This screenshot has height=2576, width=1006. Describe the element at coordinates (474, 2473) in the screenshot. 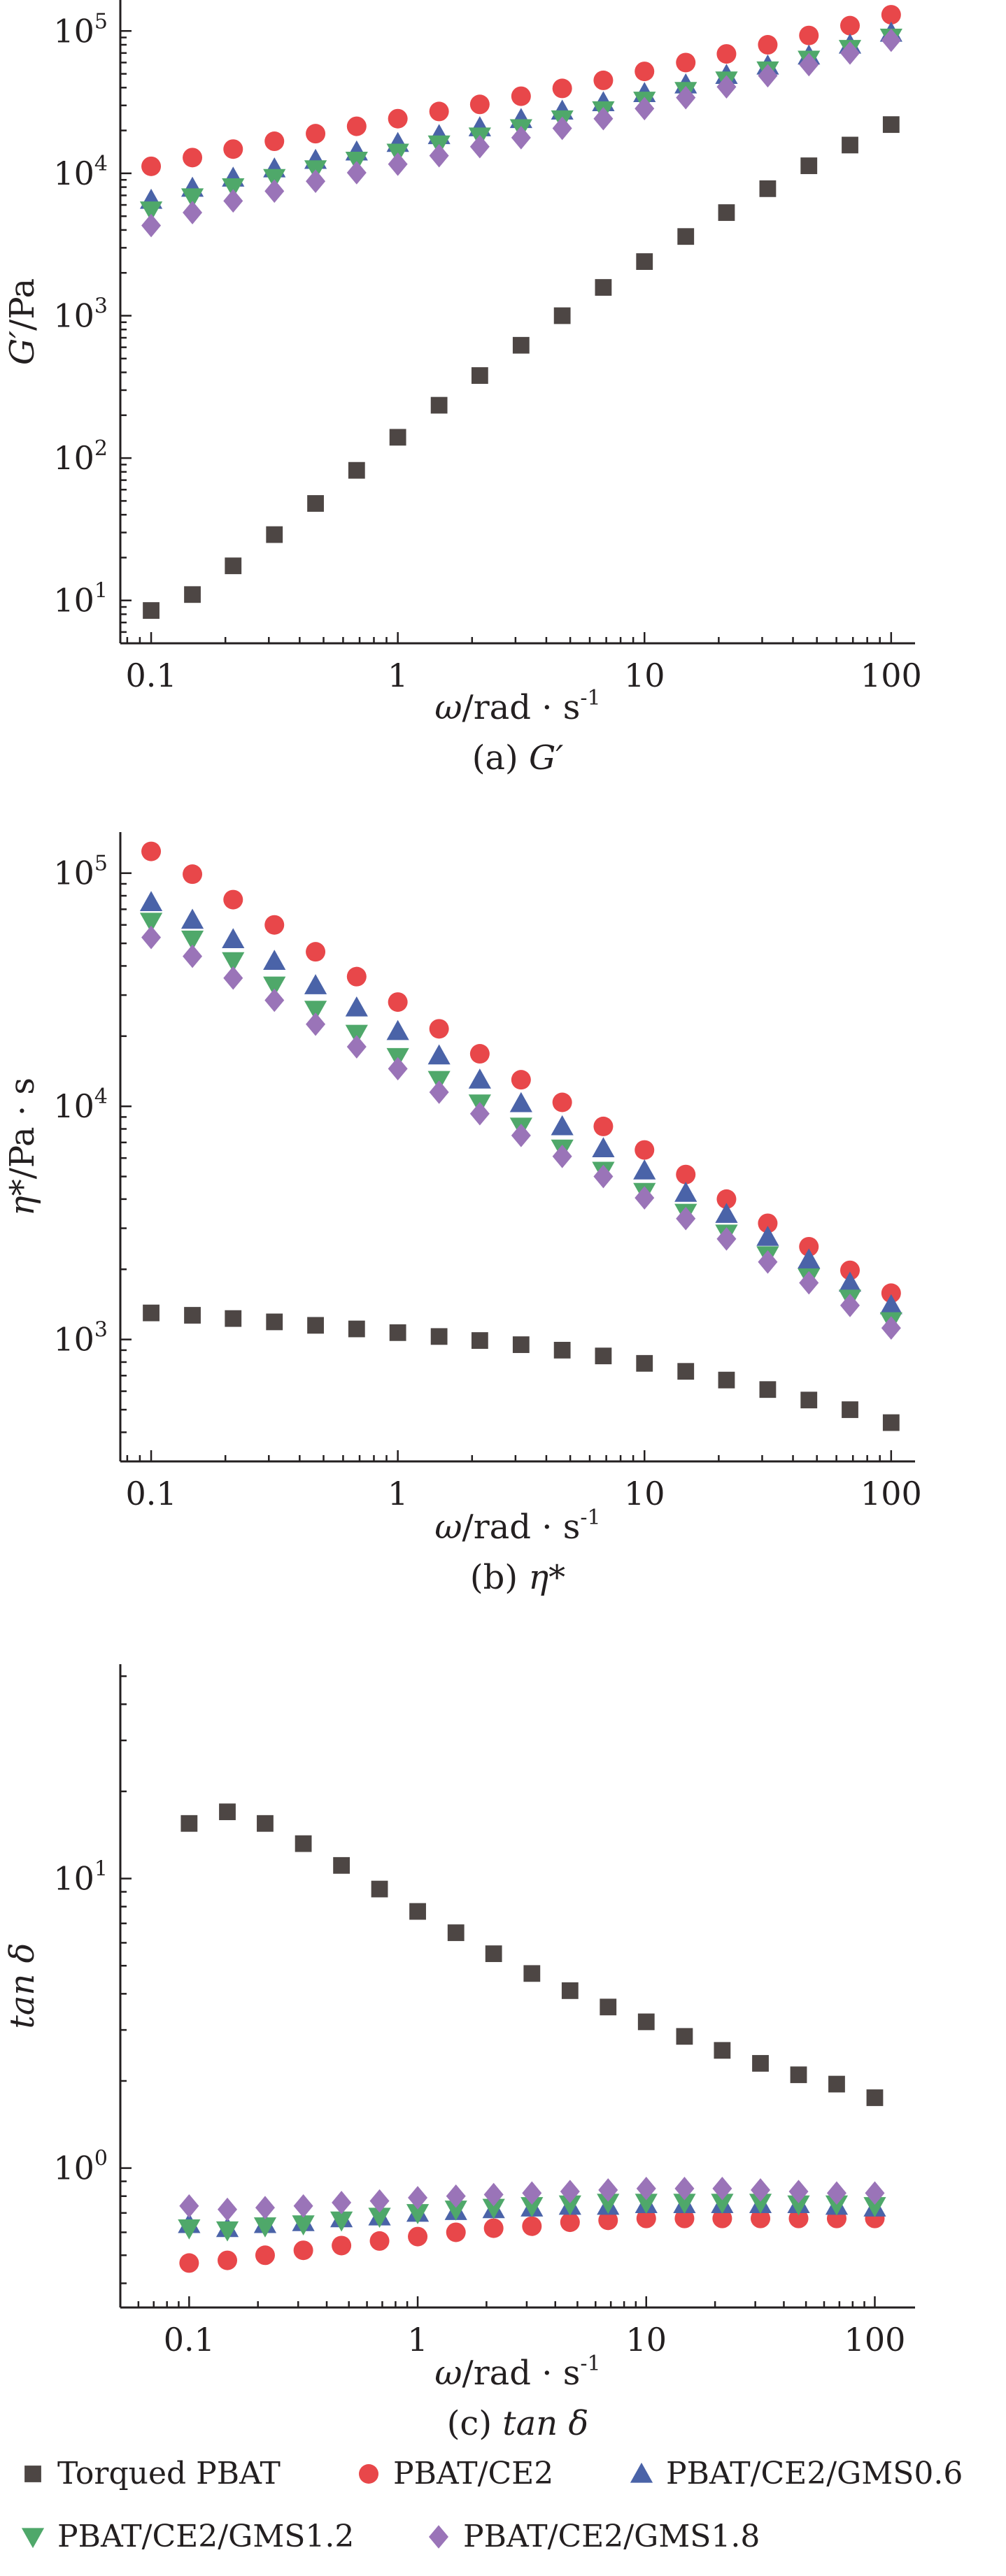

I see `legend-label: PBAT/CE2` at that location.